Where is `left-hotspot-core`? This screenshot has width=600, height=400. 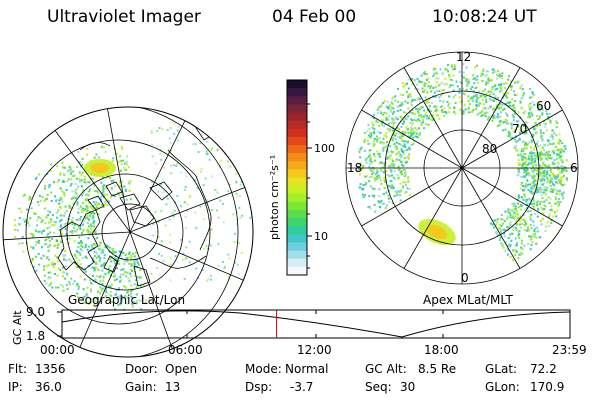
left-hotspot-core is located at coordinates (100, 168).